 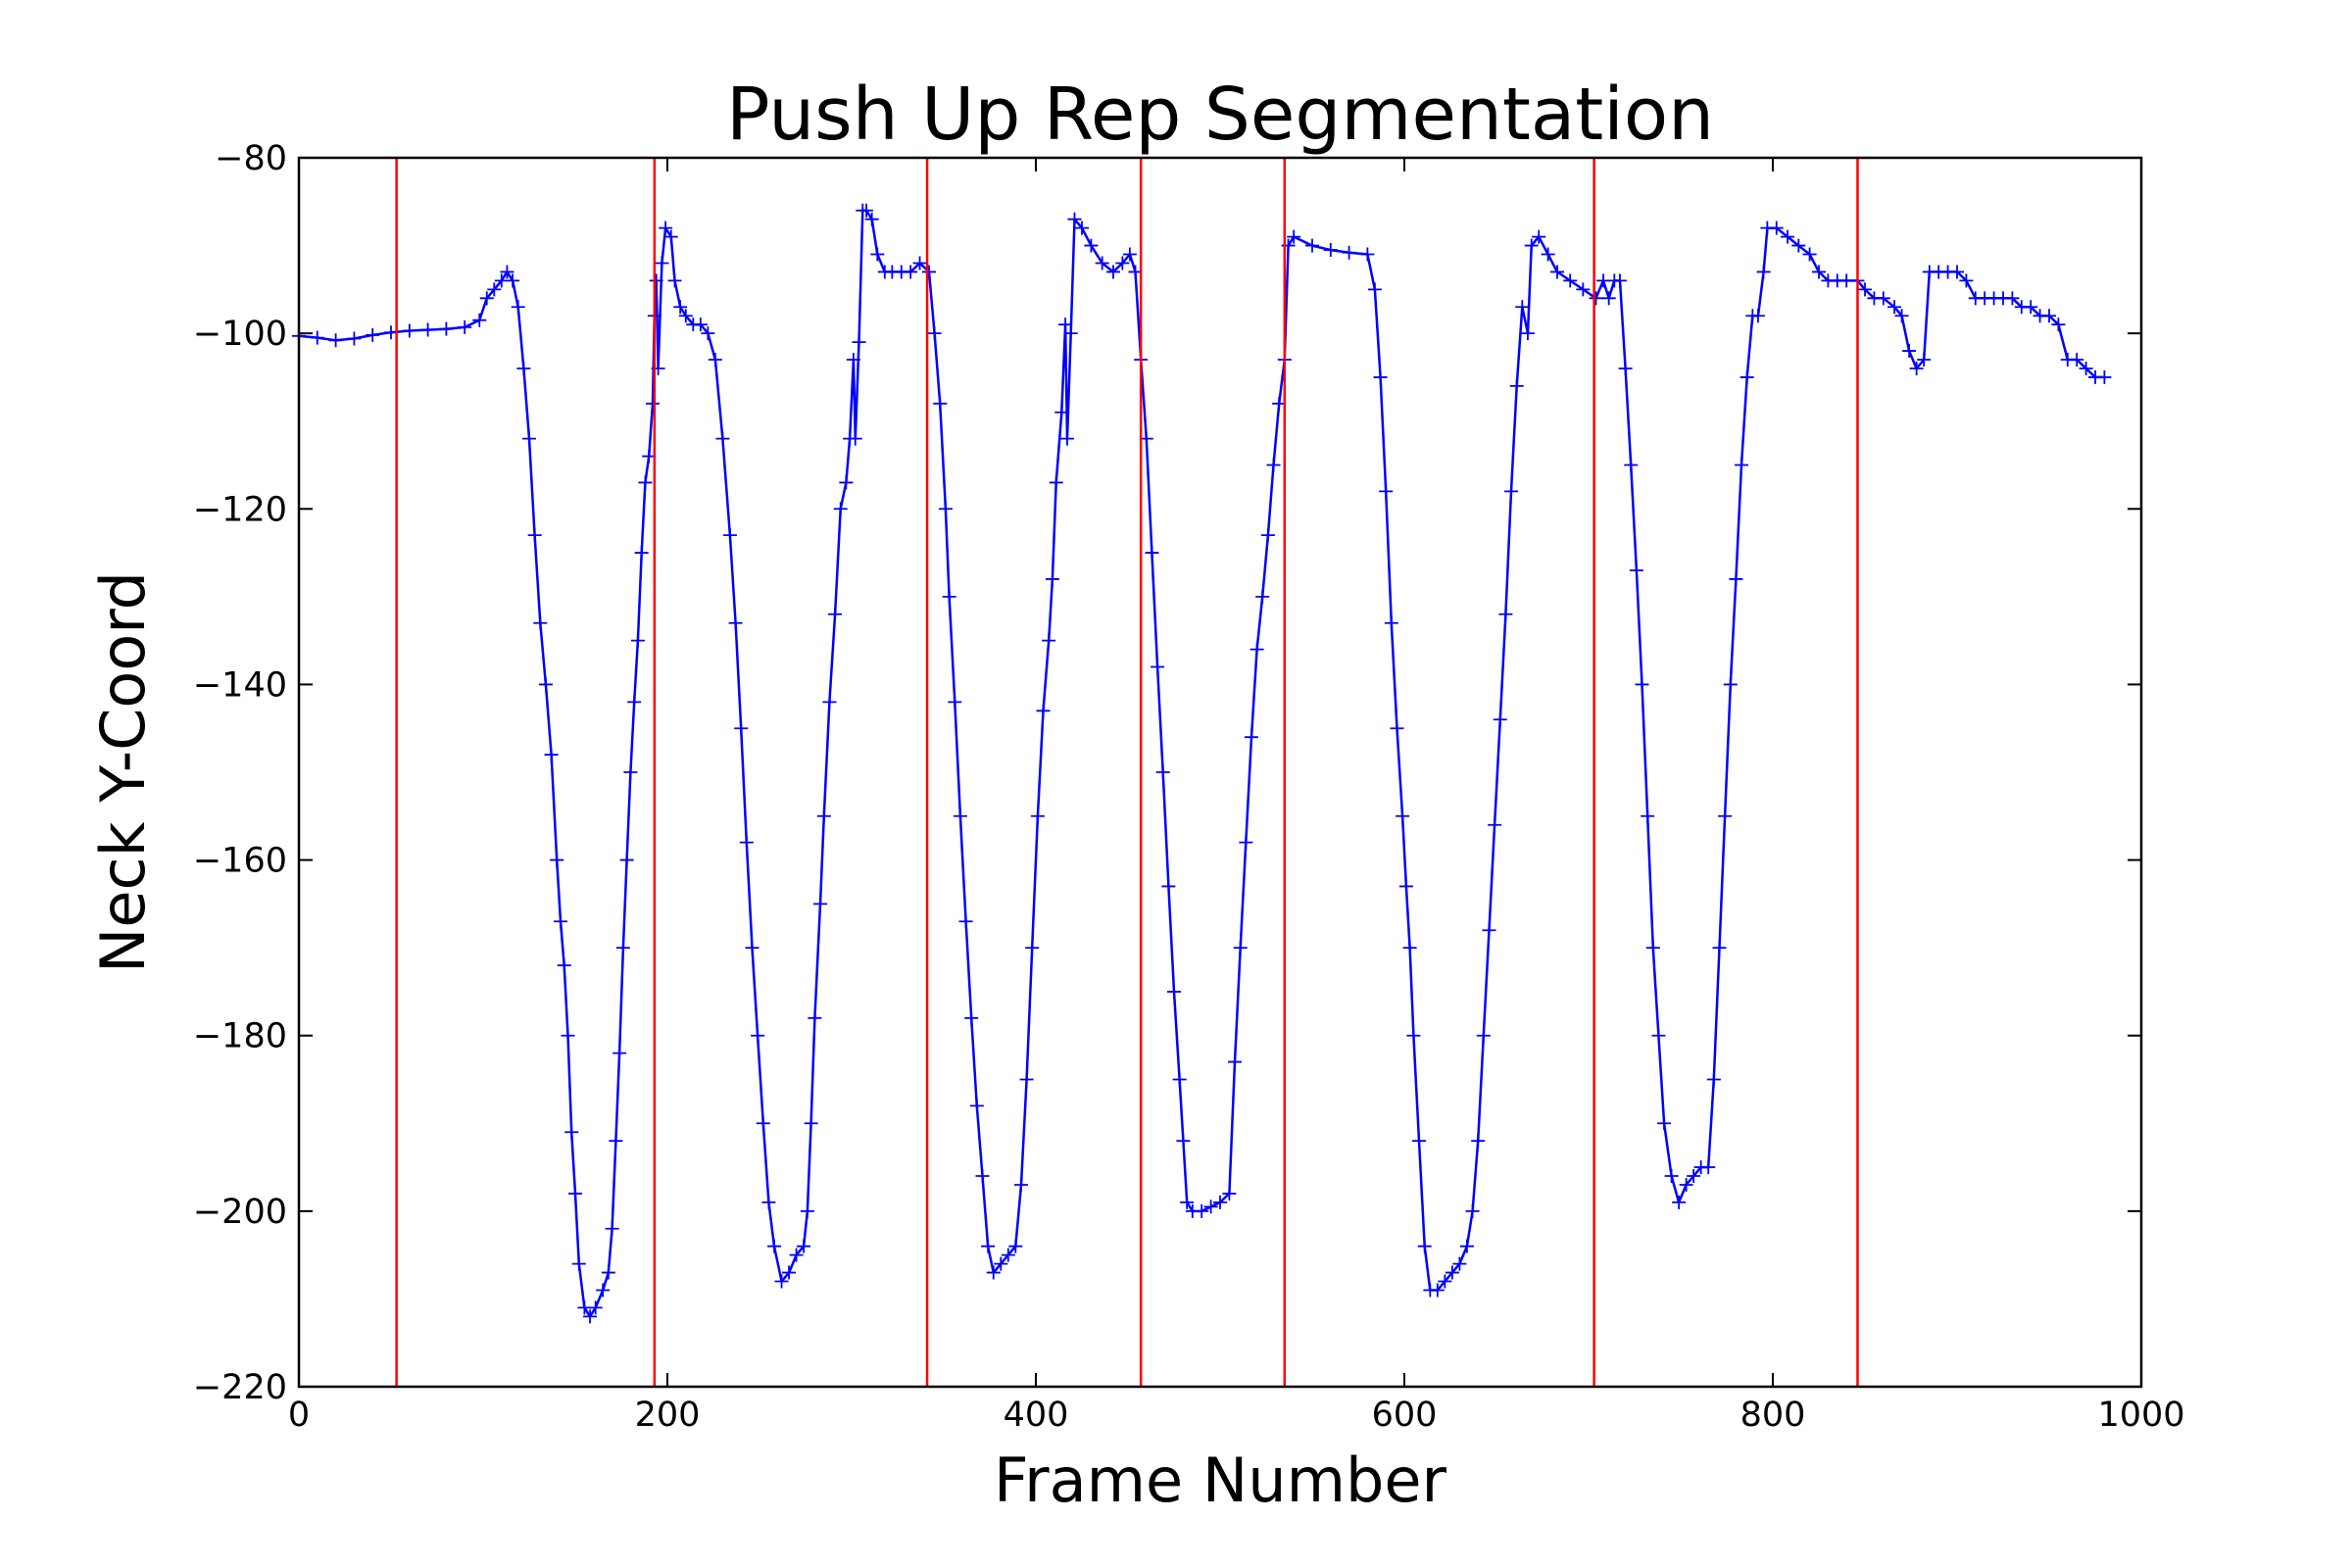 I want to click on x-axis-title: Frame Number, so click(x=1220, y=1480).